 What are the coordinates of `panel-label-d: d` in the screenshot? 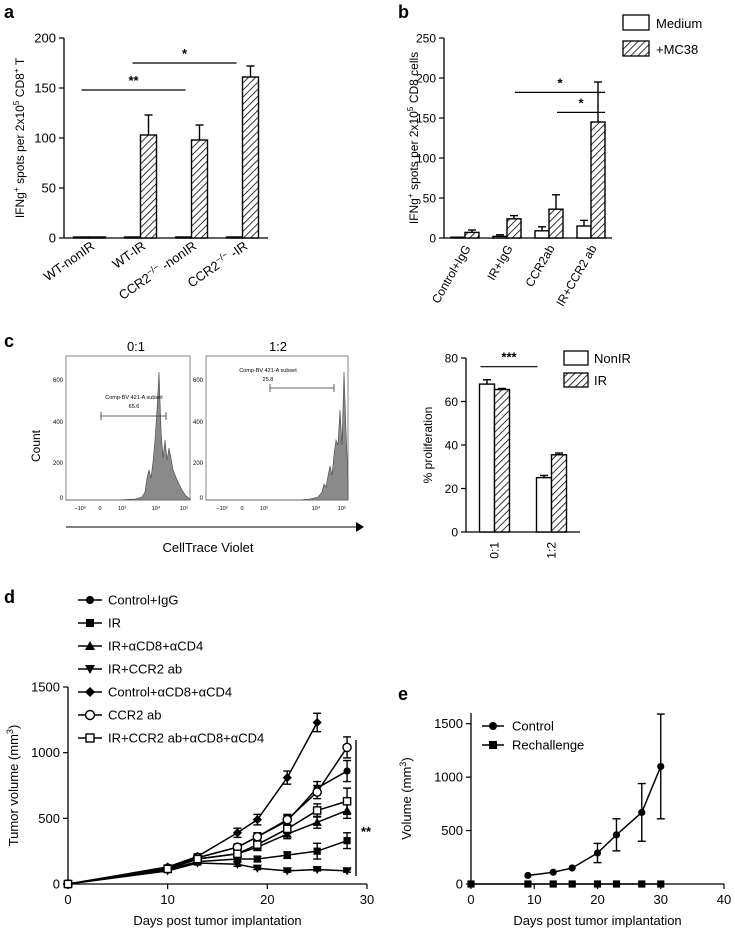 It's located at (9, 597).